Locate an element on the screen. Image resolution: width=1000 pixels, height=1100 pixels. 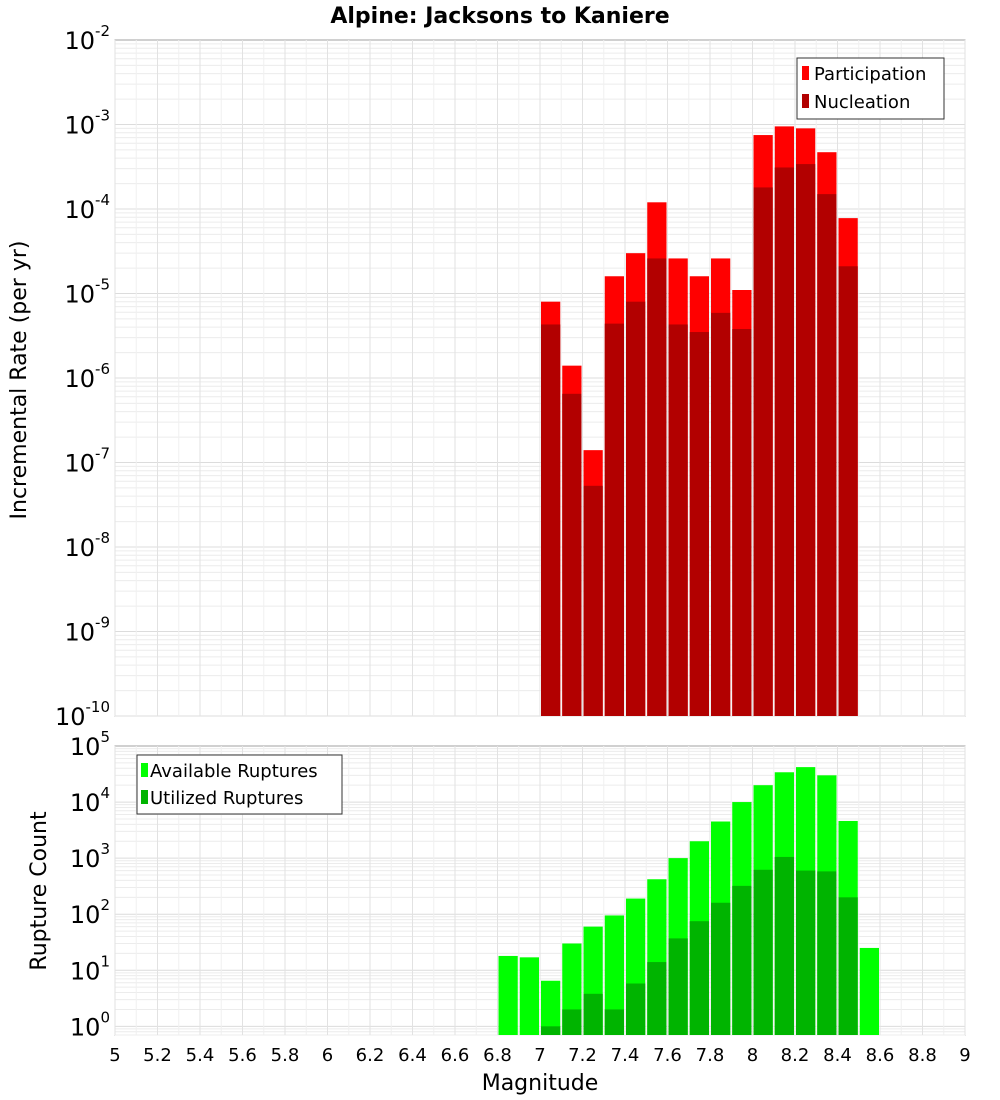
count-legend: Available Ruptures Utilized Ruptures is located at coordinates (239, 784).